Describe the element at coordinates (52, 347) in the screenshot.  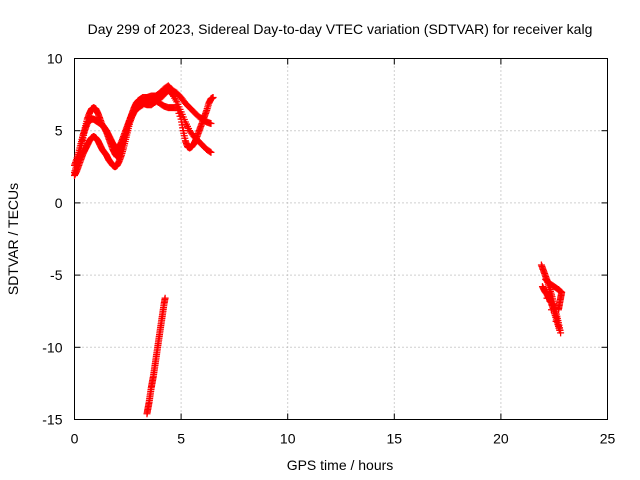
I see `y-tick-label: -10` at that location.